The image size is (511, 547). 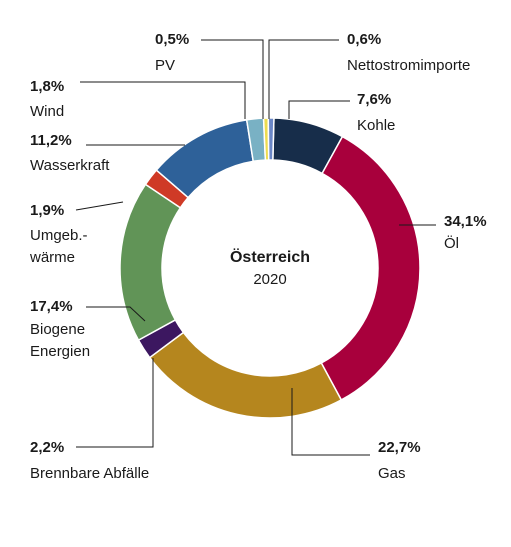 What do you see at coordinates (89, 473) in the screenshot?
I see `category-label-brennbare-abfaelle: Brennbare Abfälle` at bounding box center [89, 473].